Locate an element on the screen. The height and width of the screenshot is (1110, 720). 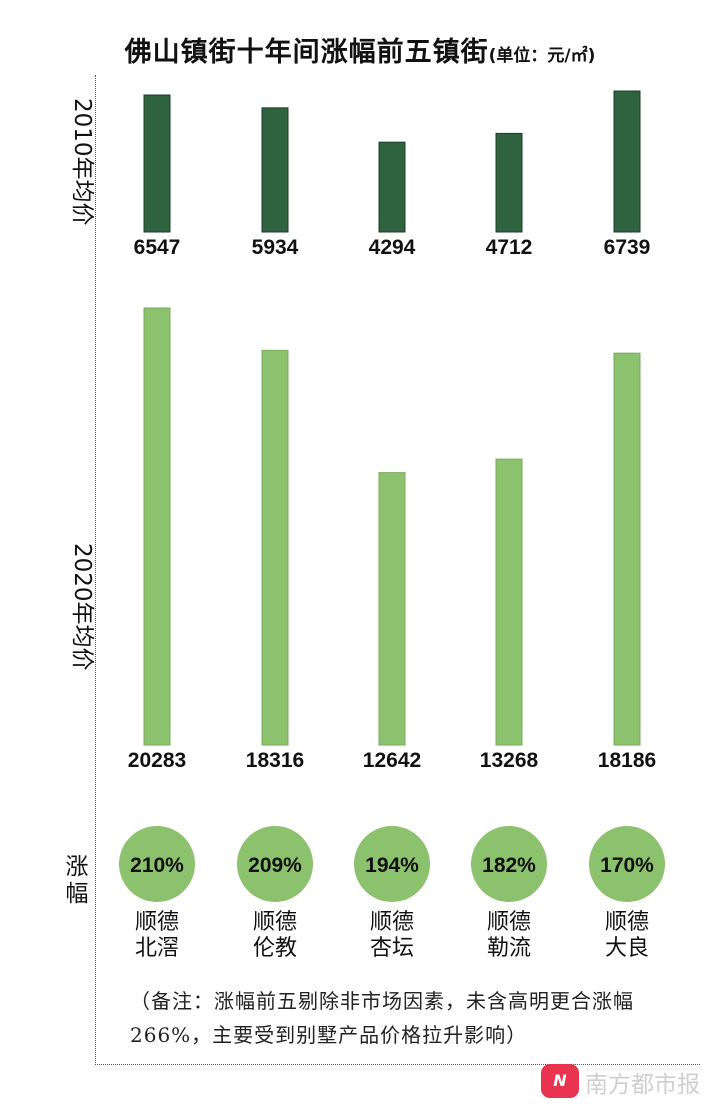
chart-title-block: 佛山镇街十年间涨幅前五镇街(单位：元/㎡) is located at coordinates (360, 49).